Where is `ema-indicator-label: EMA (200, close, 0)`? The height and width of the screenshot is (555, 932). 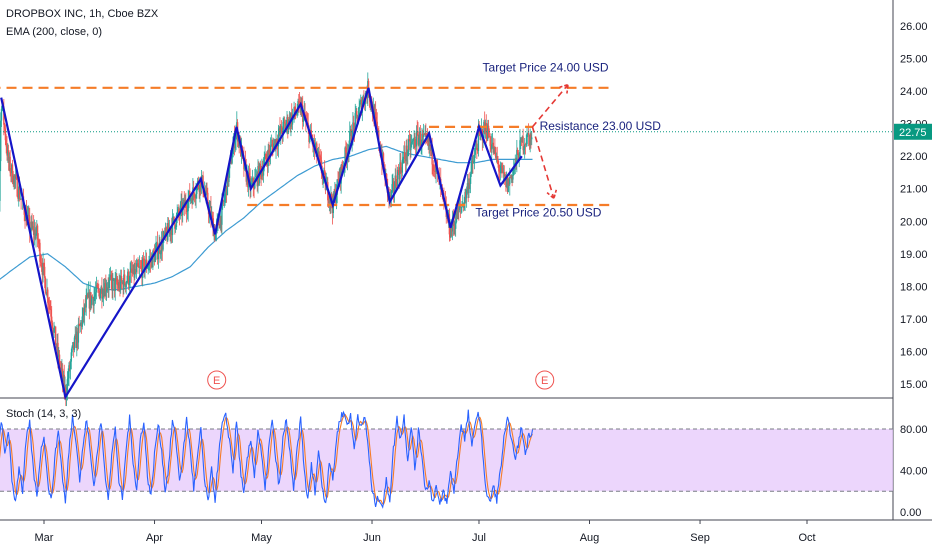
ema-indicator-label: EMA (200, close, 0) is located at coordinates (54, 32).